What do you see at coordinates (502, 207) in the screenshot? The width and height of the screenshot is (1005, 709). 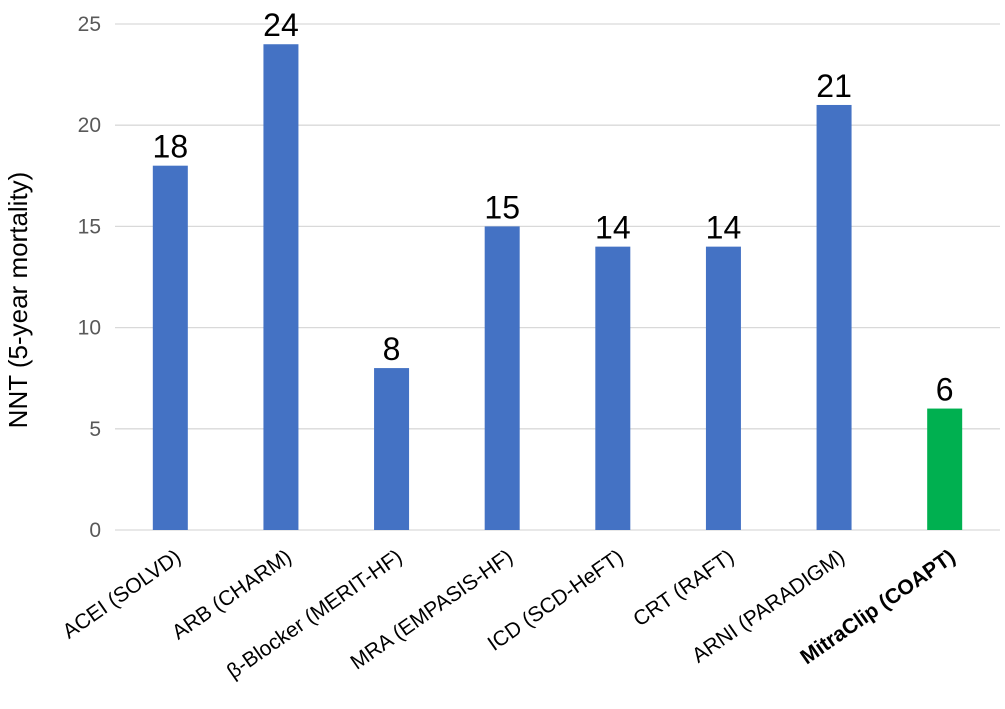 I see `data-label: 15` at bounding box center [502, 207].